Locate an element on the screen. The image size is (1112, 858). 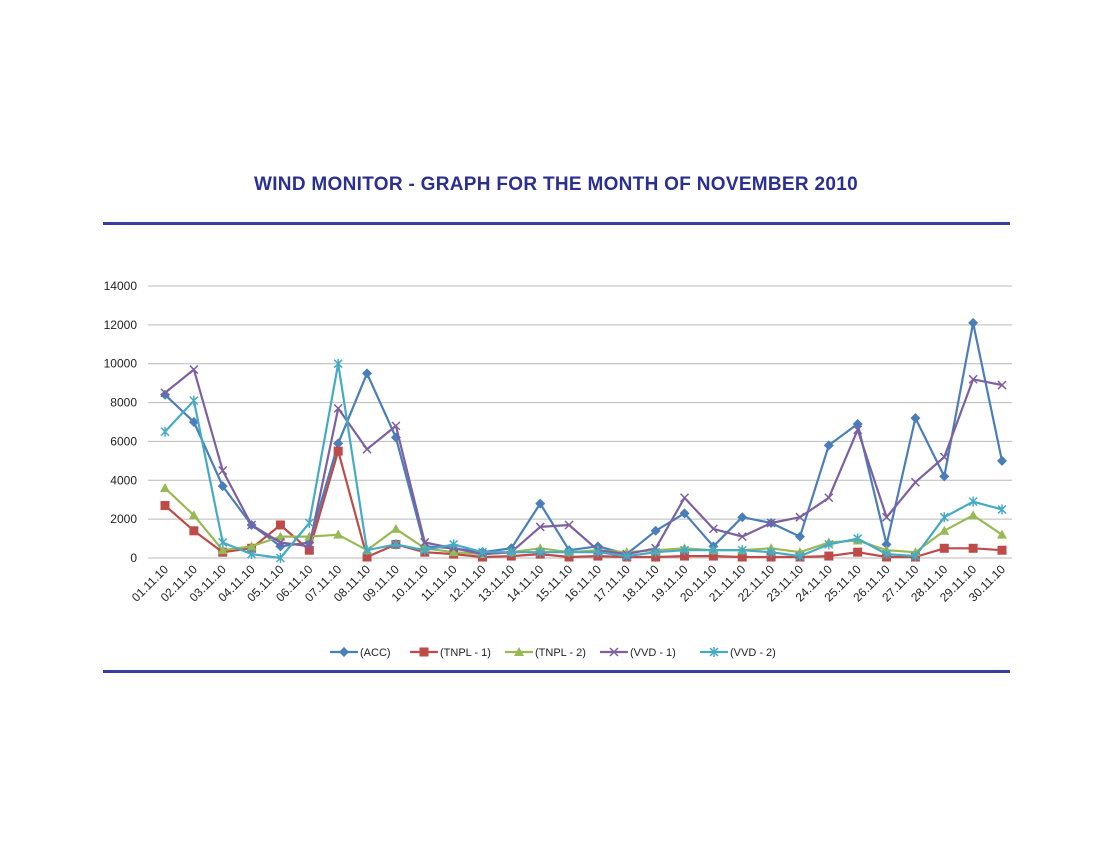
y-tick-label: 8000 is located at coordinates (123, 403).